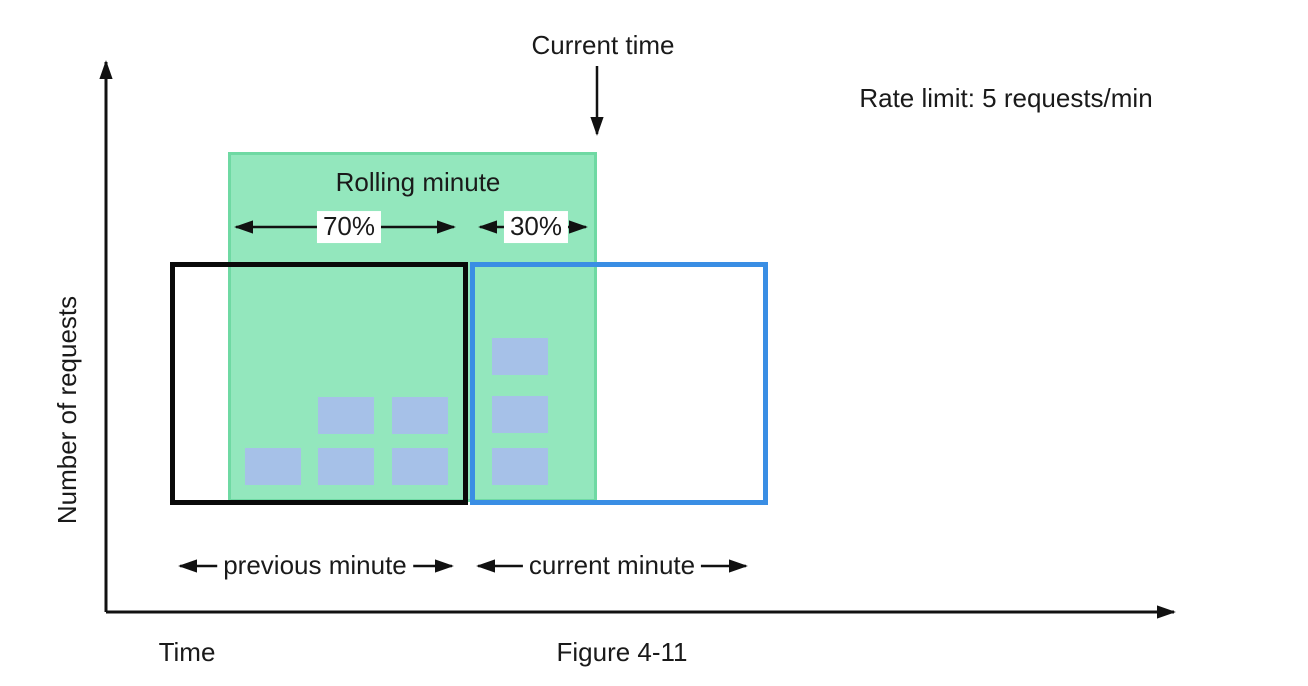 Image resolution: width=1308 pixels, height=686 pixels. What do you see at coordinates (315, 566) in the screenshot?
I see `previous-minute-label: previous minute` at bounding box center [315, 566].